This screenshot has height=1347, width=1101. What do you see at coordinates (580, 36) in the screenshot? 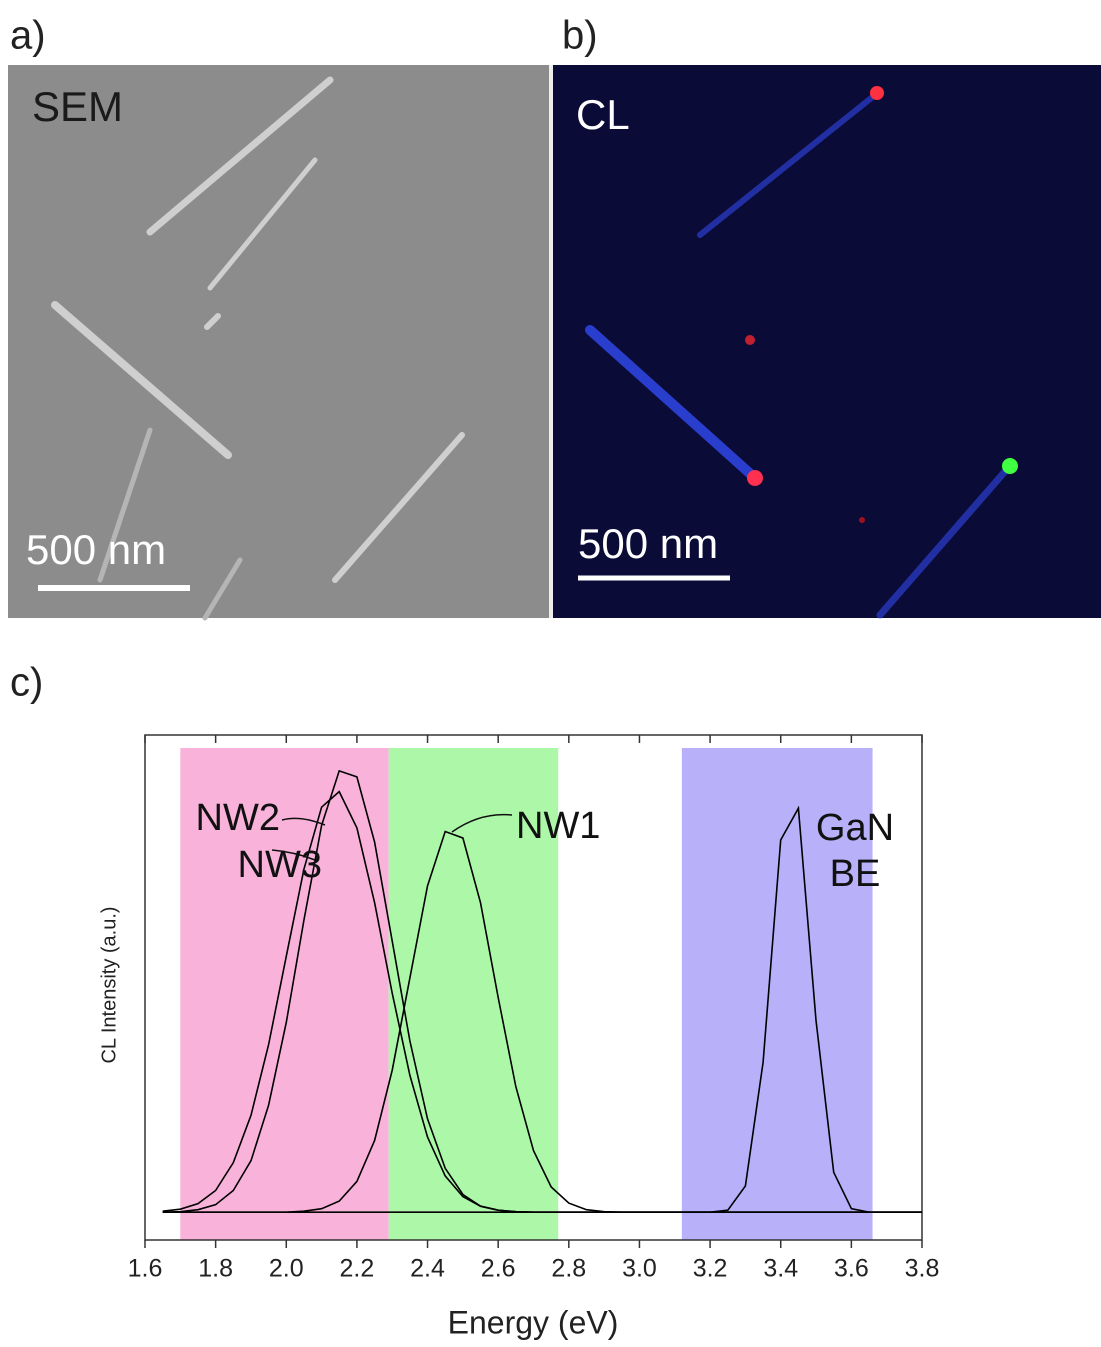
I see `panel-label: b)` at bounding box center [580, 36].